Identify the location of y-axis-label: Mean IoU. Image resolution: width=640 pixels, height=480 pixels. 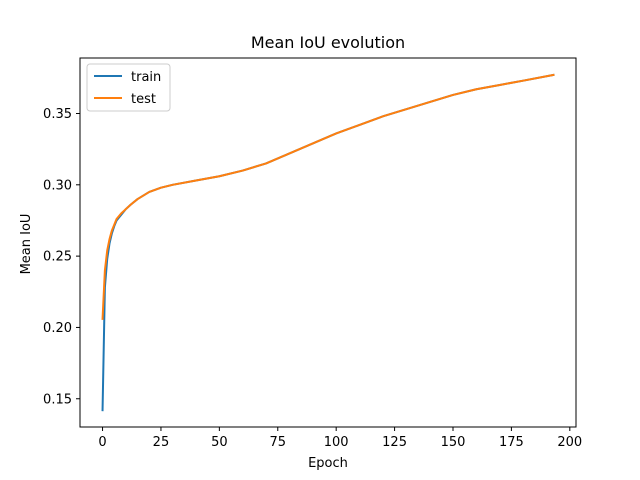
(26, 244).